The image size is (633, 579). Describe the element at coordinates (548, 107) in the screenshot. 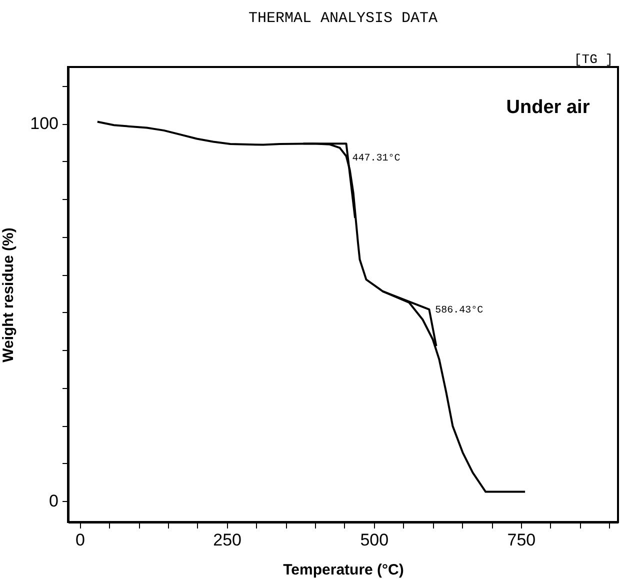

I see `annotation: Under air` at that location.